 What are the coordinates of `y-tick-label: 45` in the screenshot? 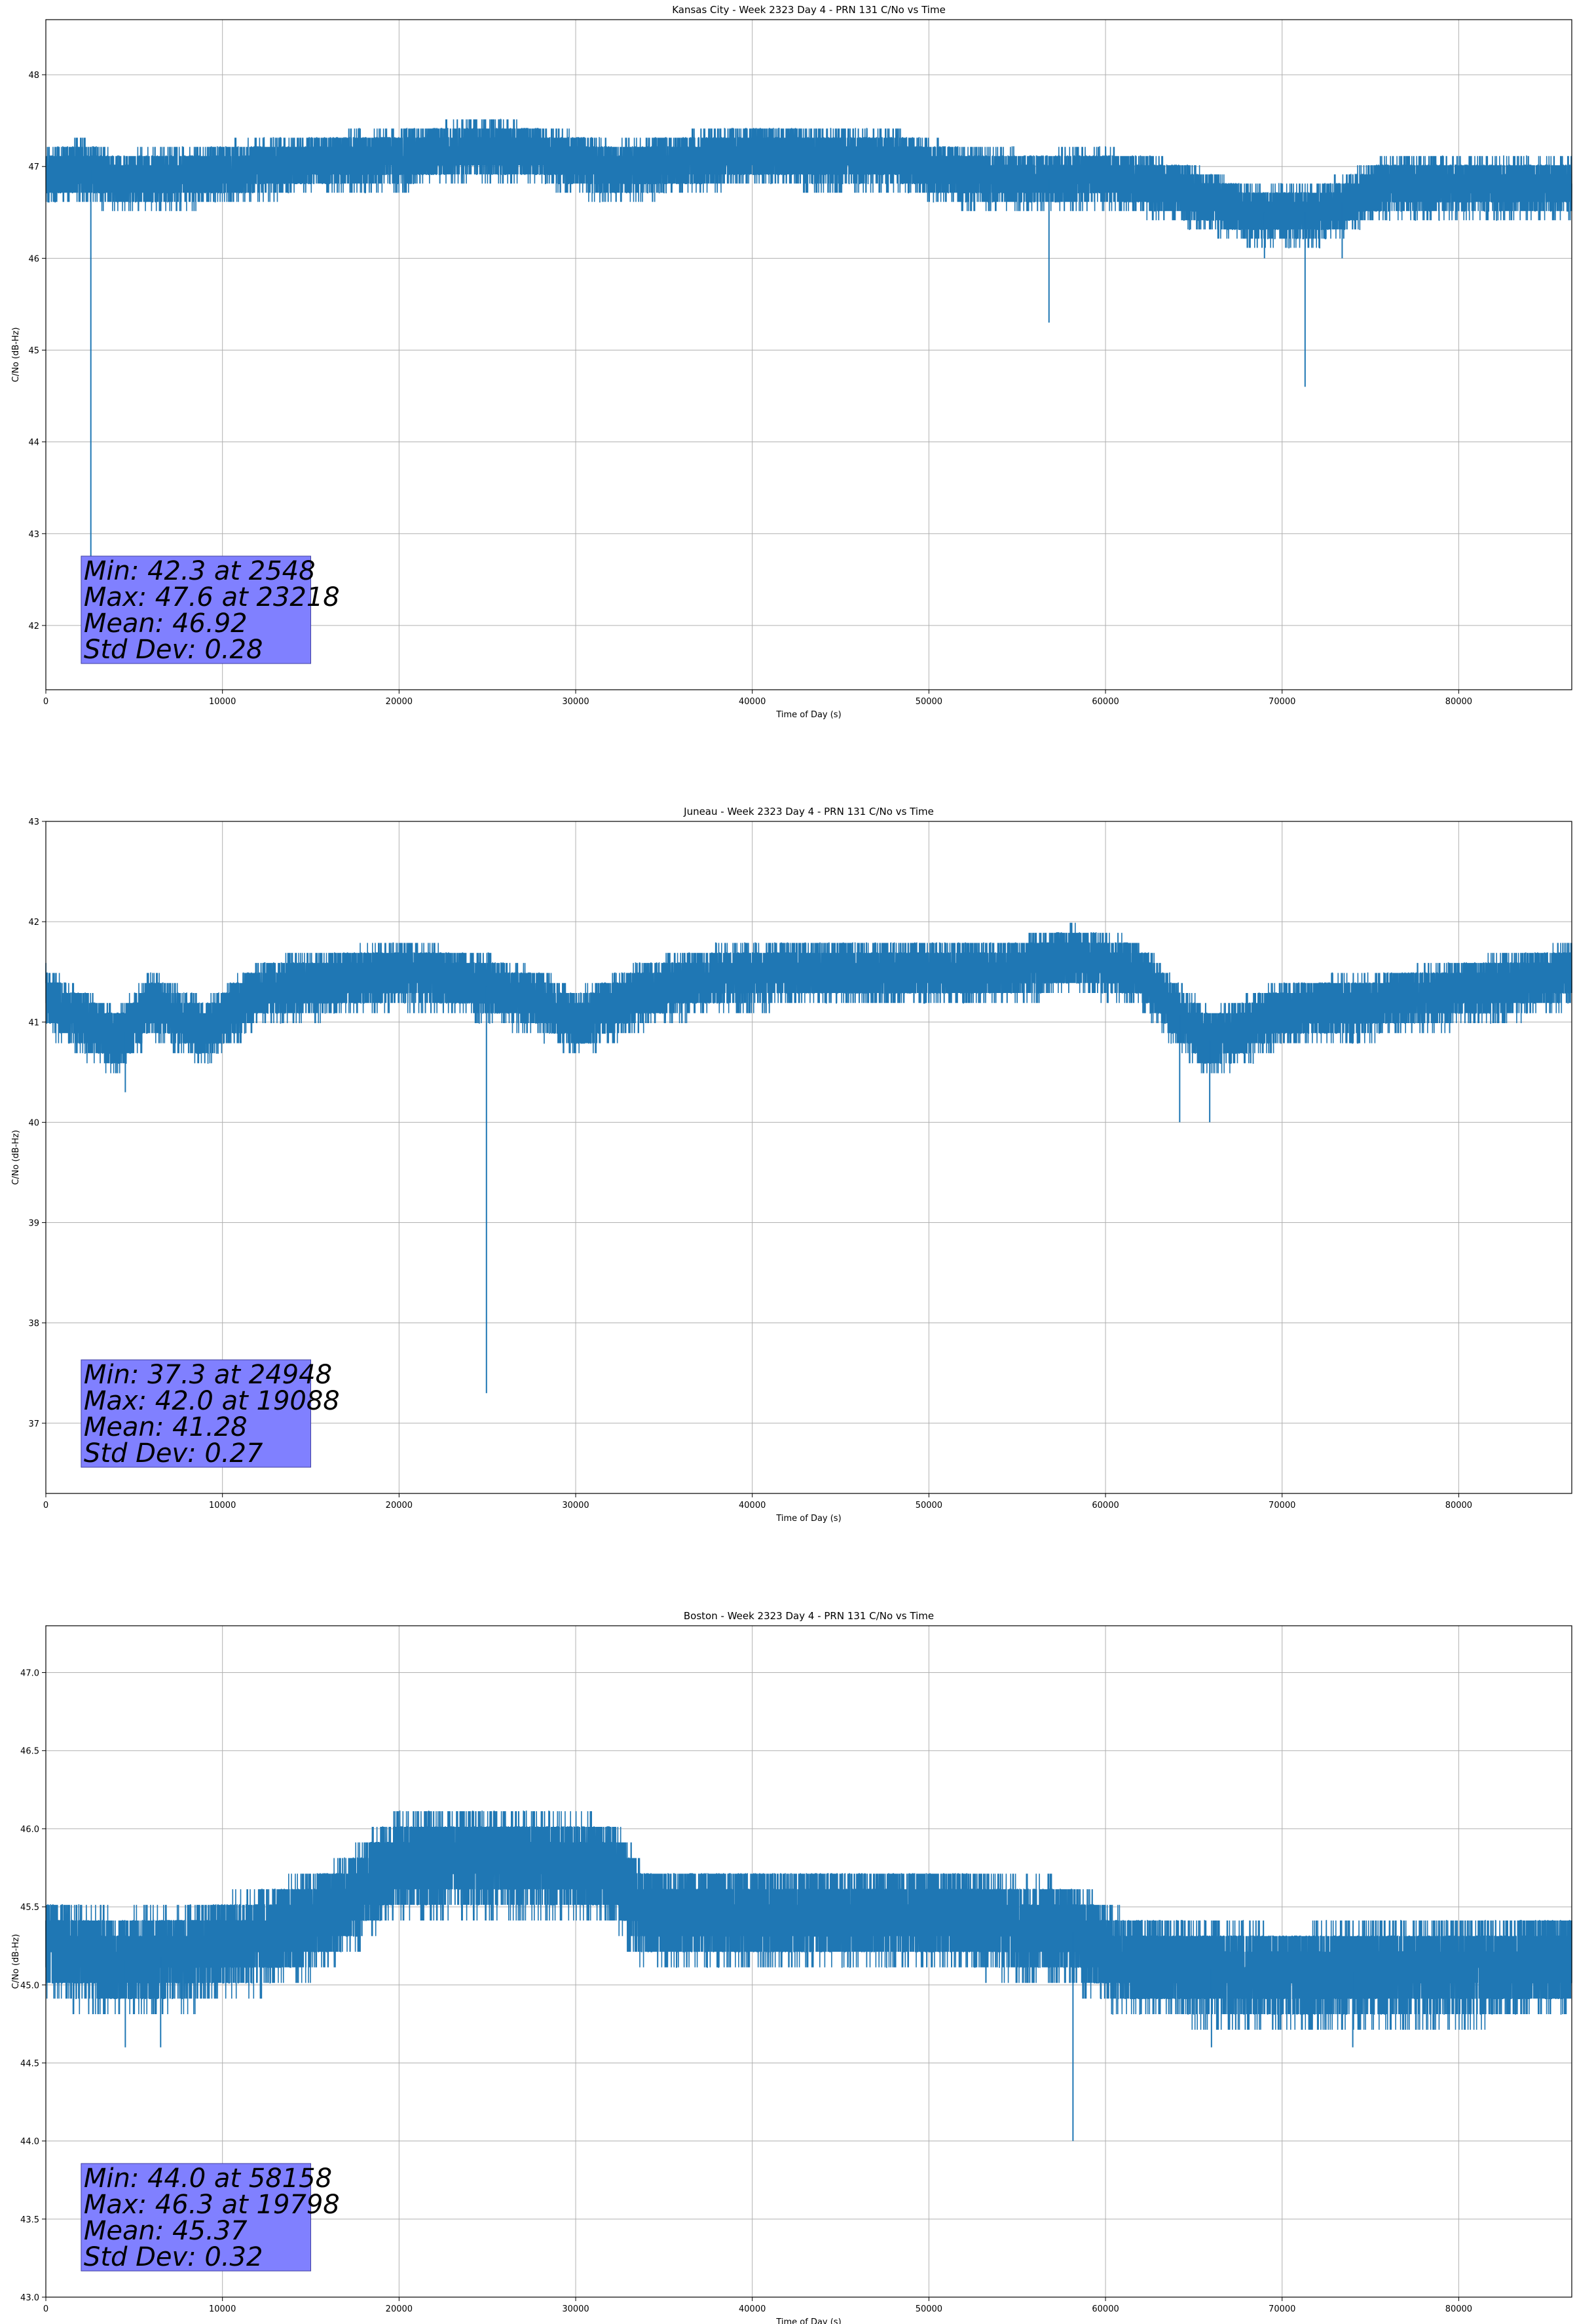 It's located at (33, 351).